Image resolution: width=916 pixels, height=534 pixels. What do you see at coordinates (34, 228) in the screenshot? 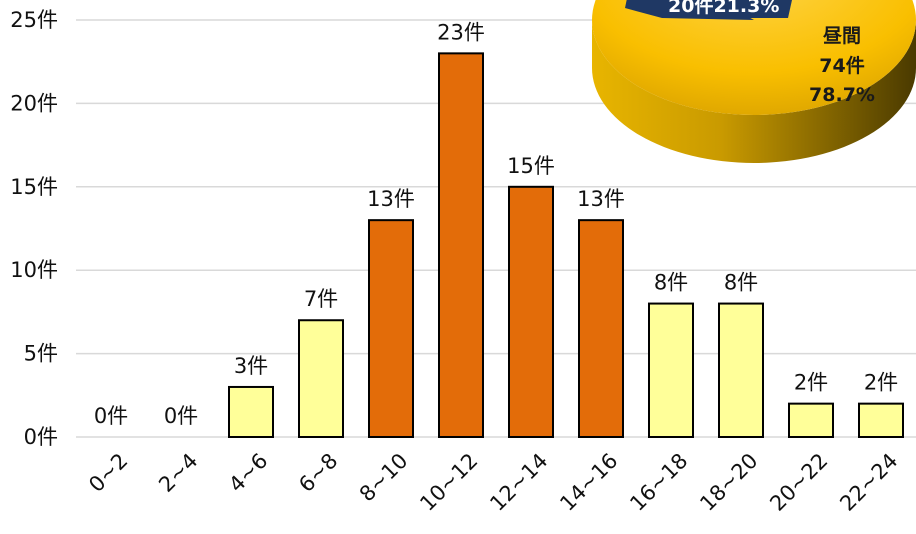
I see `y-axis: 0件 5件 10件 15件 20件 25件` at bounding box center [34, 228].